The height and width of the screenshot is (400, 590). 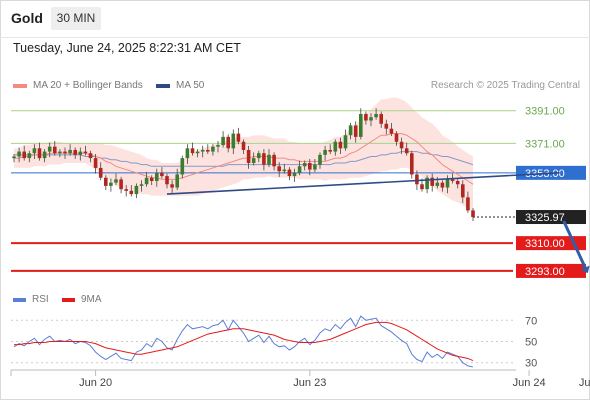 What do you see at coordinates (363, 183) in the screenshot?
I see `support-trendline` at bounding box center [363, 183].